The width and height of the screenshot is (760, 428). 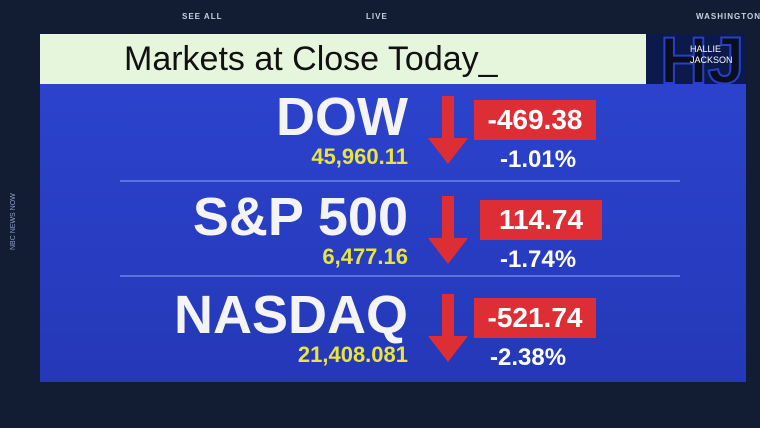 What do you see at coordinates (377, 16) in the screenshot?
I see `live: LIVE` at bounding box center [377, 16].